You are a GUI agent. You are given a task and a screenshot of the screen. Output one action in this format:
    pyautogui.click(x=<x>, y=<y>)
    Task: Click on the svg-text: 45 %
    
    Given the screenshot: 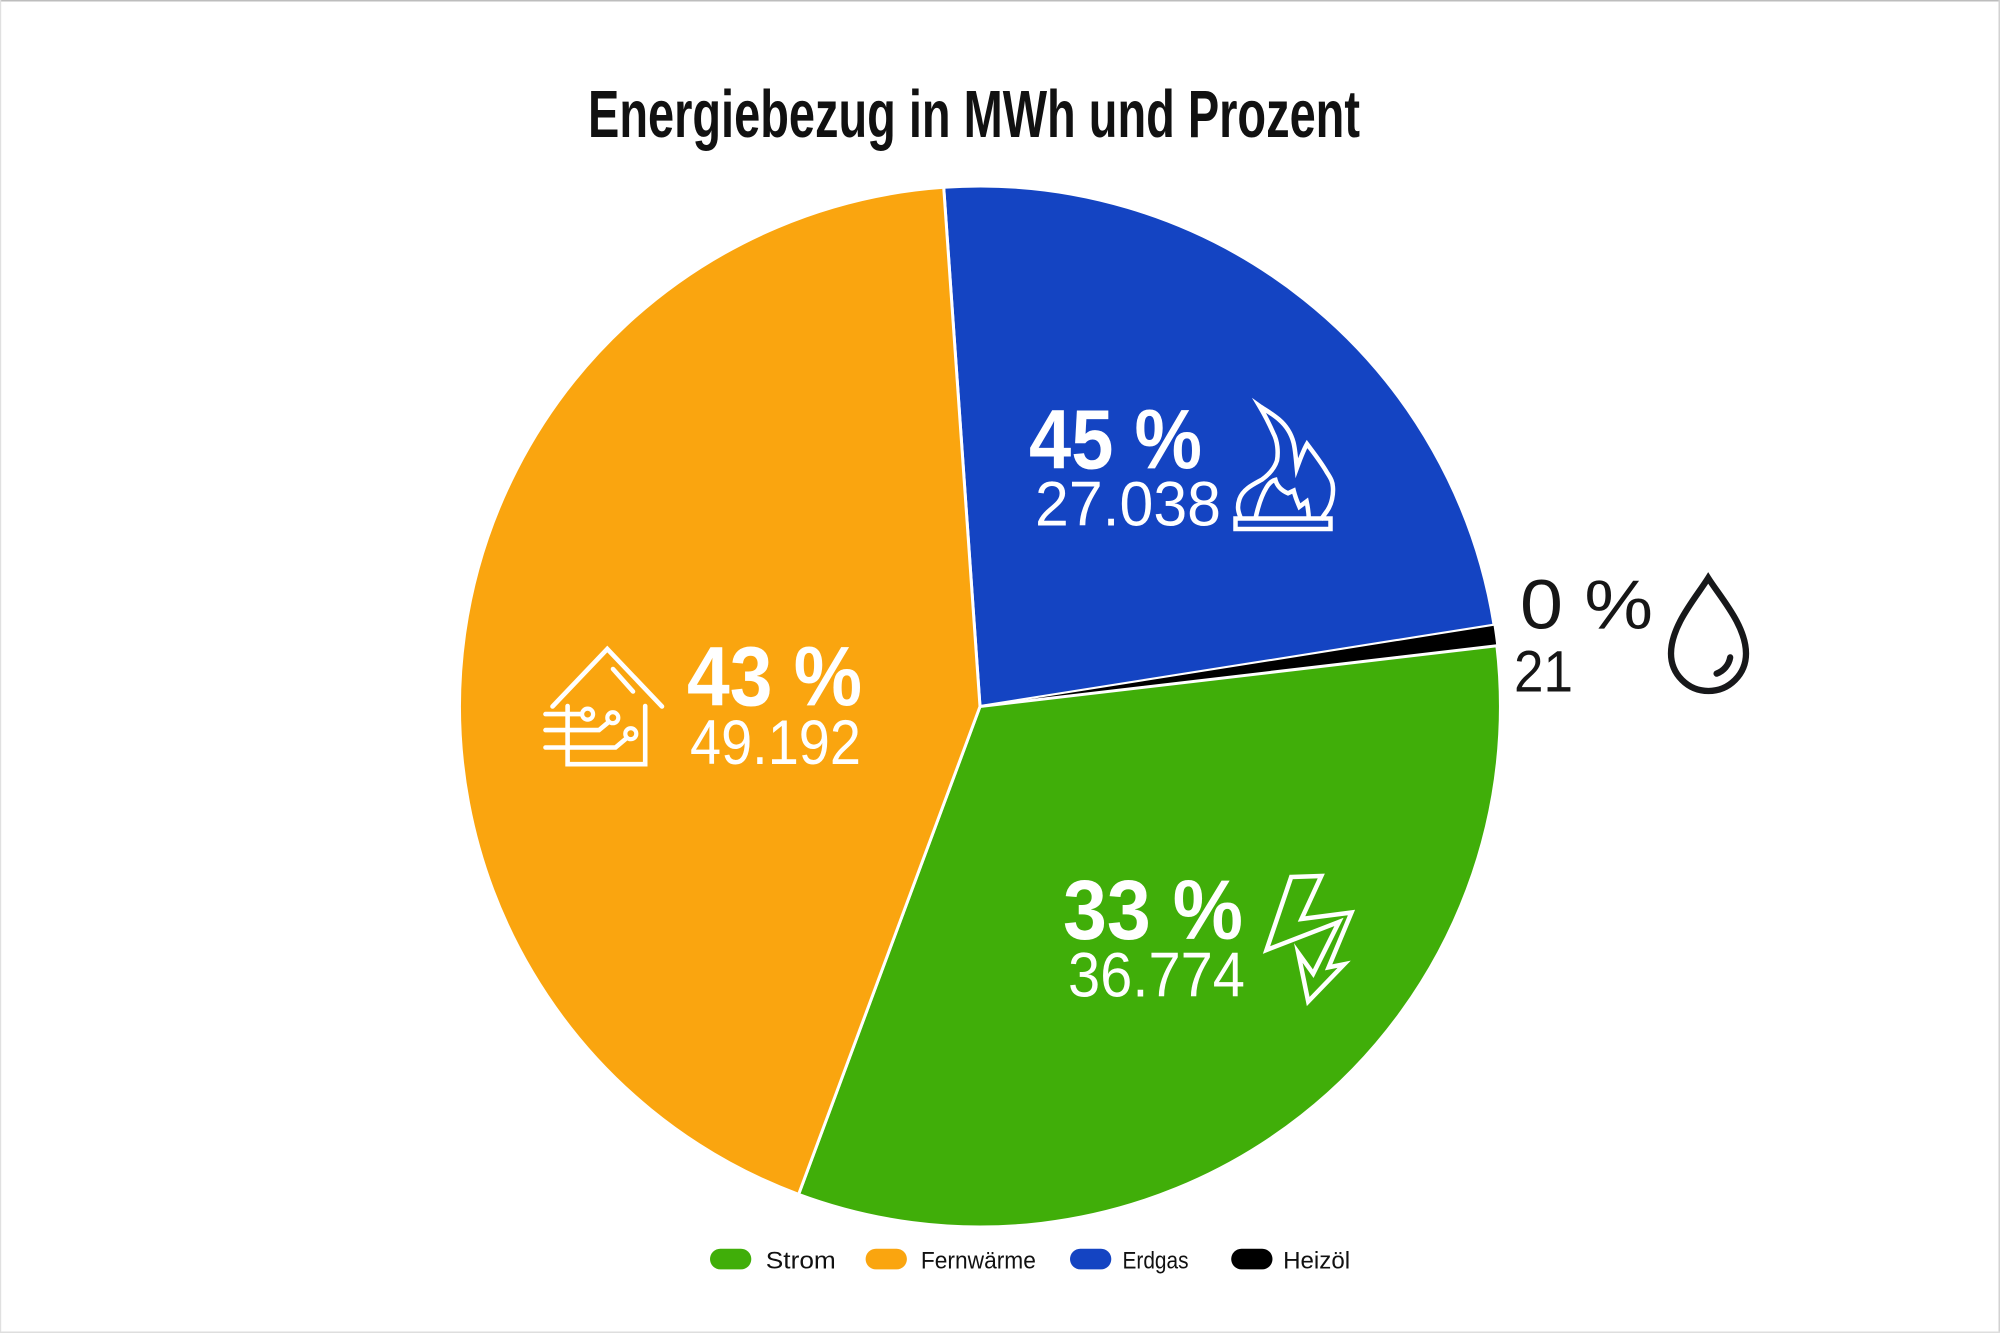 What is the action you would take?
    pyautogui.click(x=1115, y=440)
    